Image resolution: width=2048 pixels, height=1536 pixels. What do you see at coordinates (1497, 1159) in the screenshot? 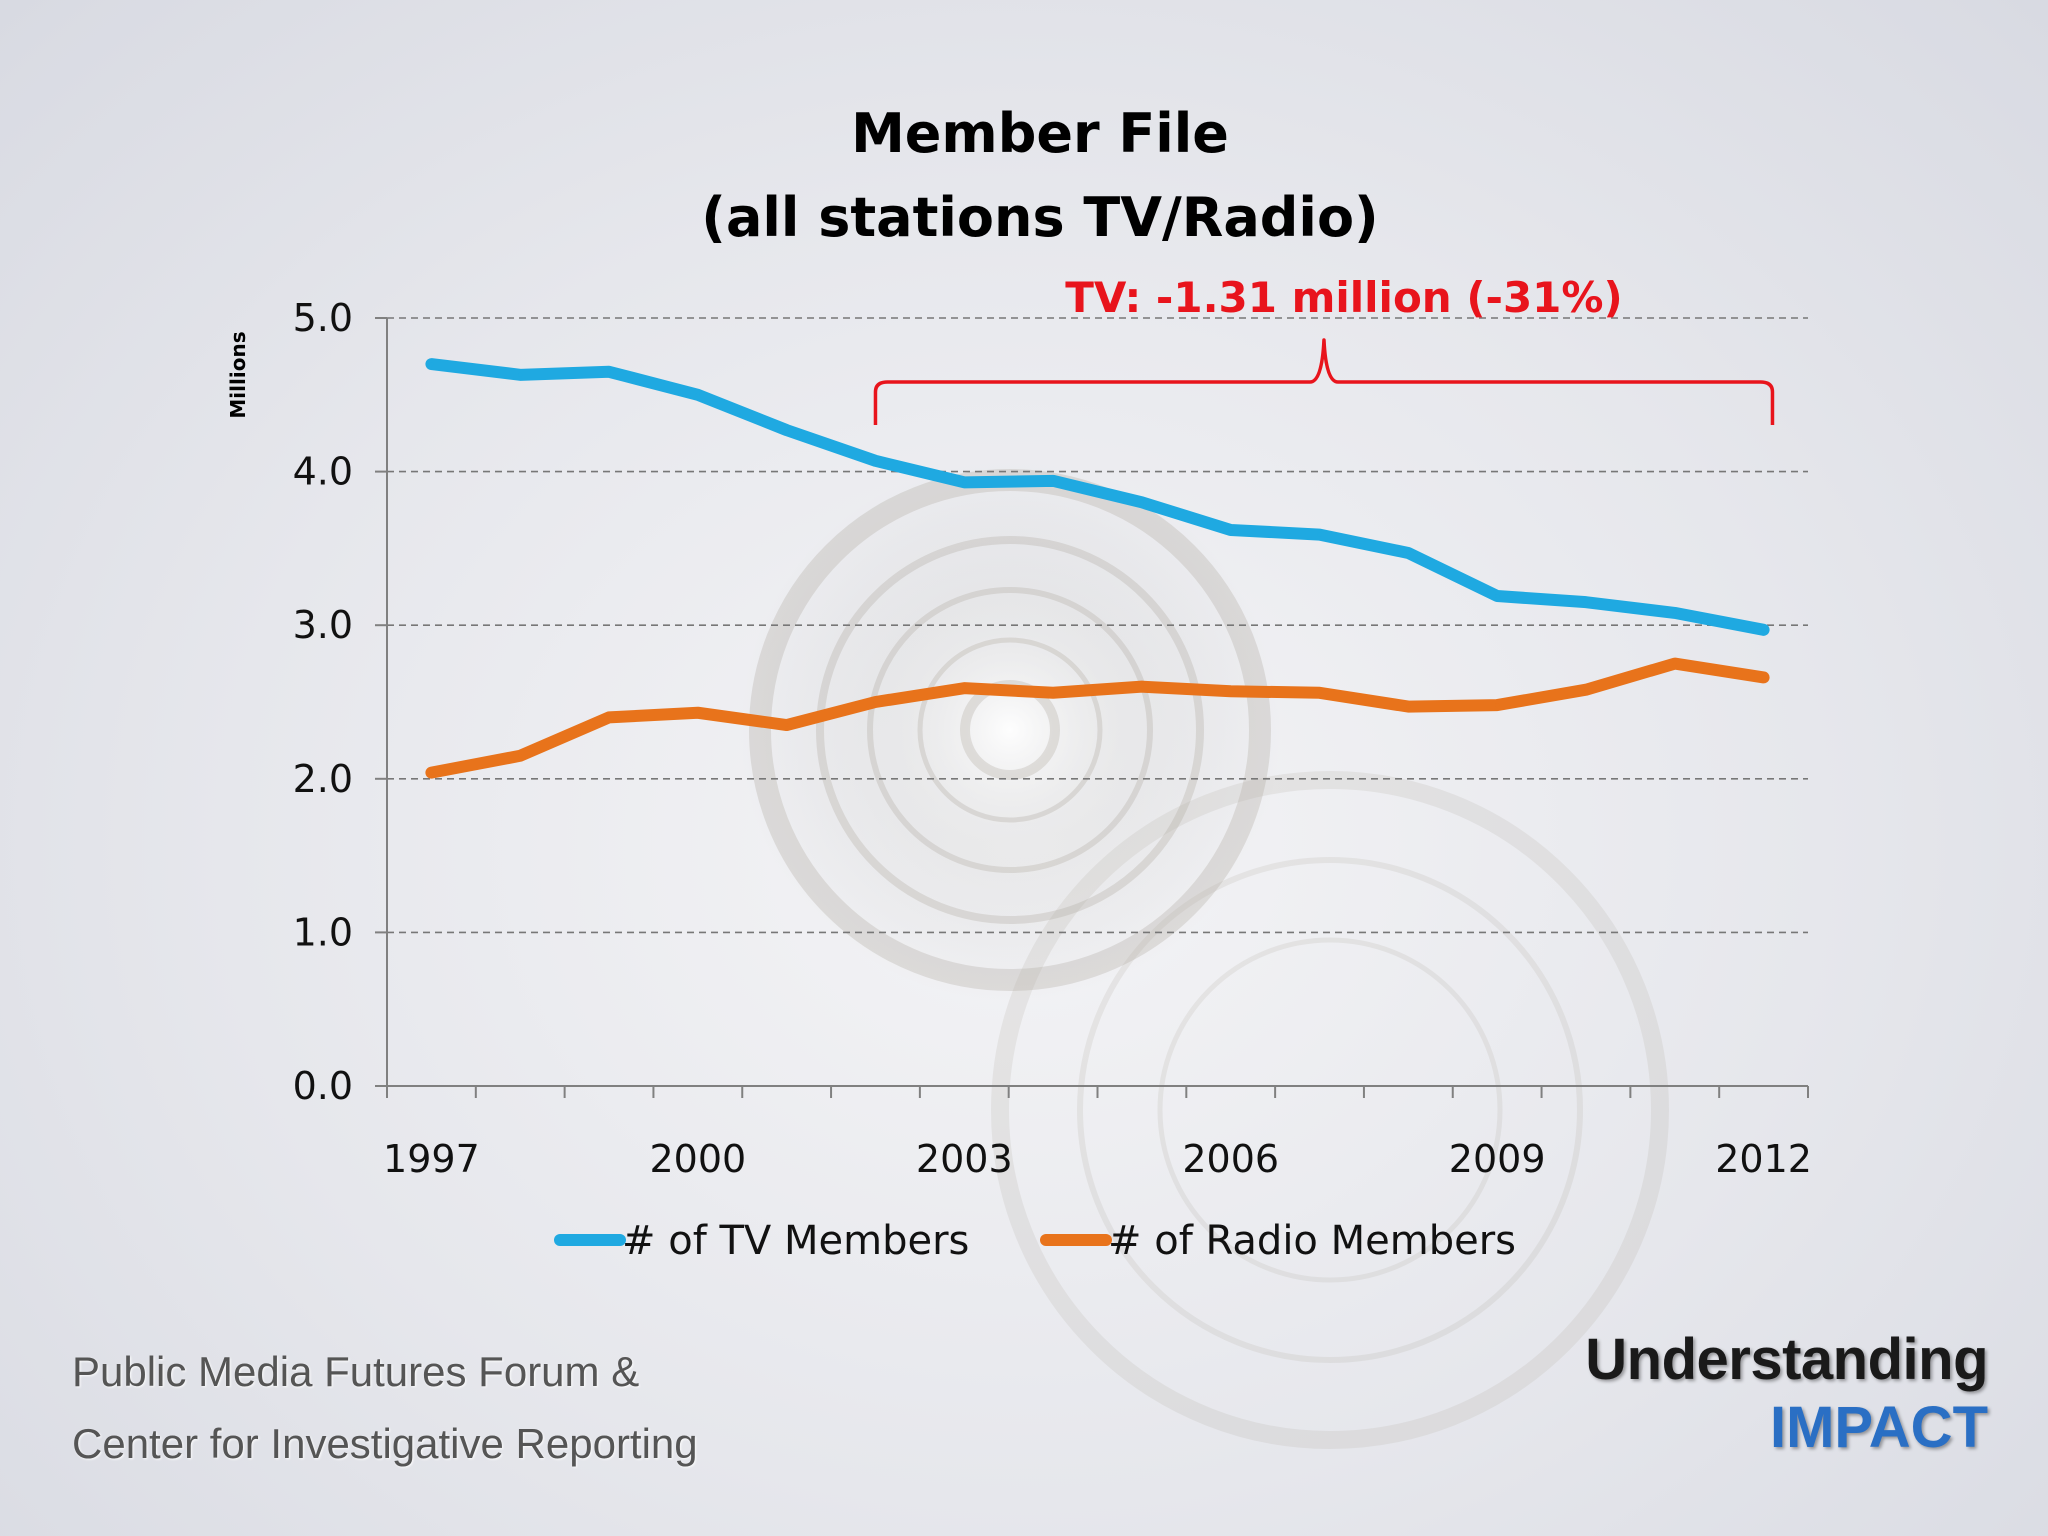
I see `x-tick-label: 2009` at bounding box center [1497, 1159].